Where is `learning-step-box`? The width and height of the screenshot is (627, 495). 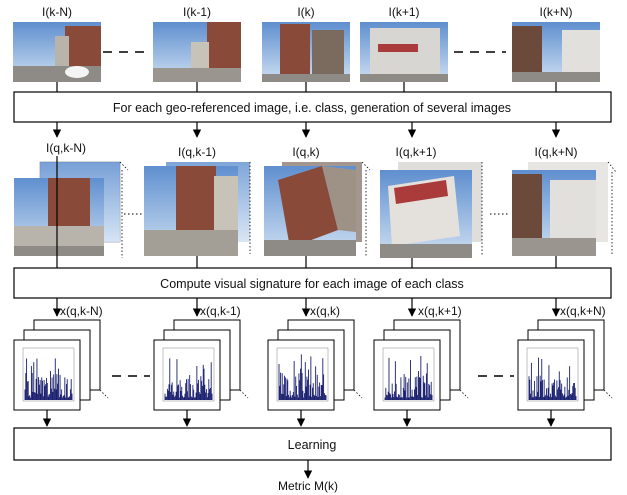
learning-step-box is located at coordinates (312, 444).